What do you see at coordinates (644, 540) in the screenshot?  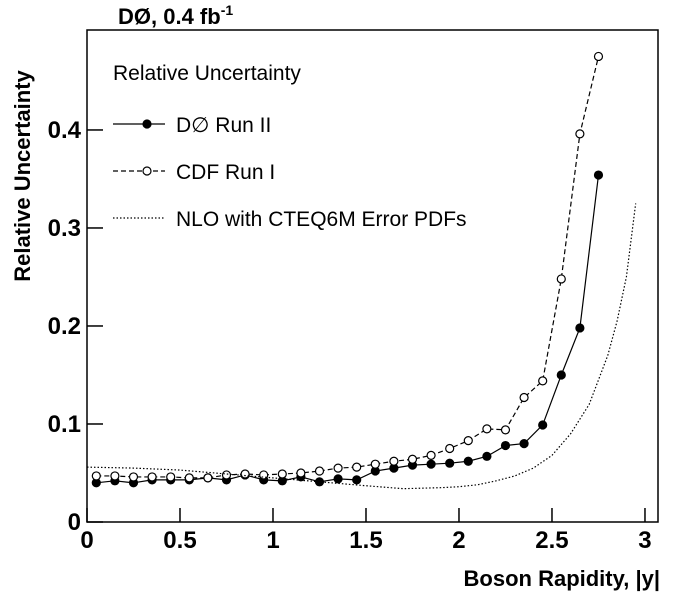 I see `x-tick-label: 3` at bounding box center [644, 540].